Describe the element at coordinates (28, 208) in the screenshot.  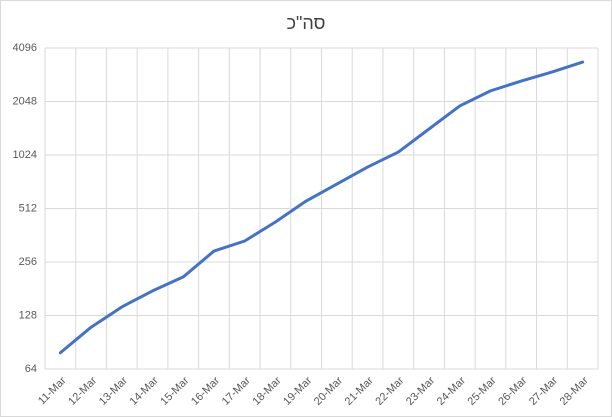
I see `y-tick-label: 512` at that location.